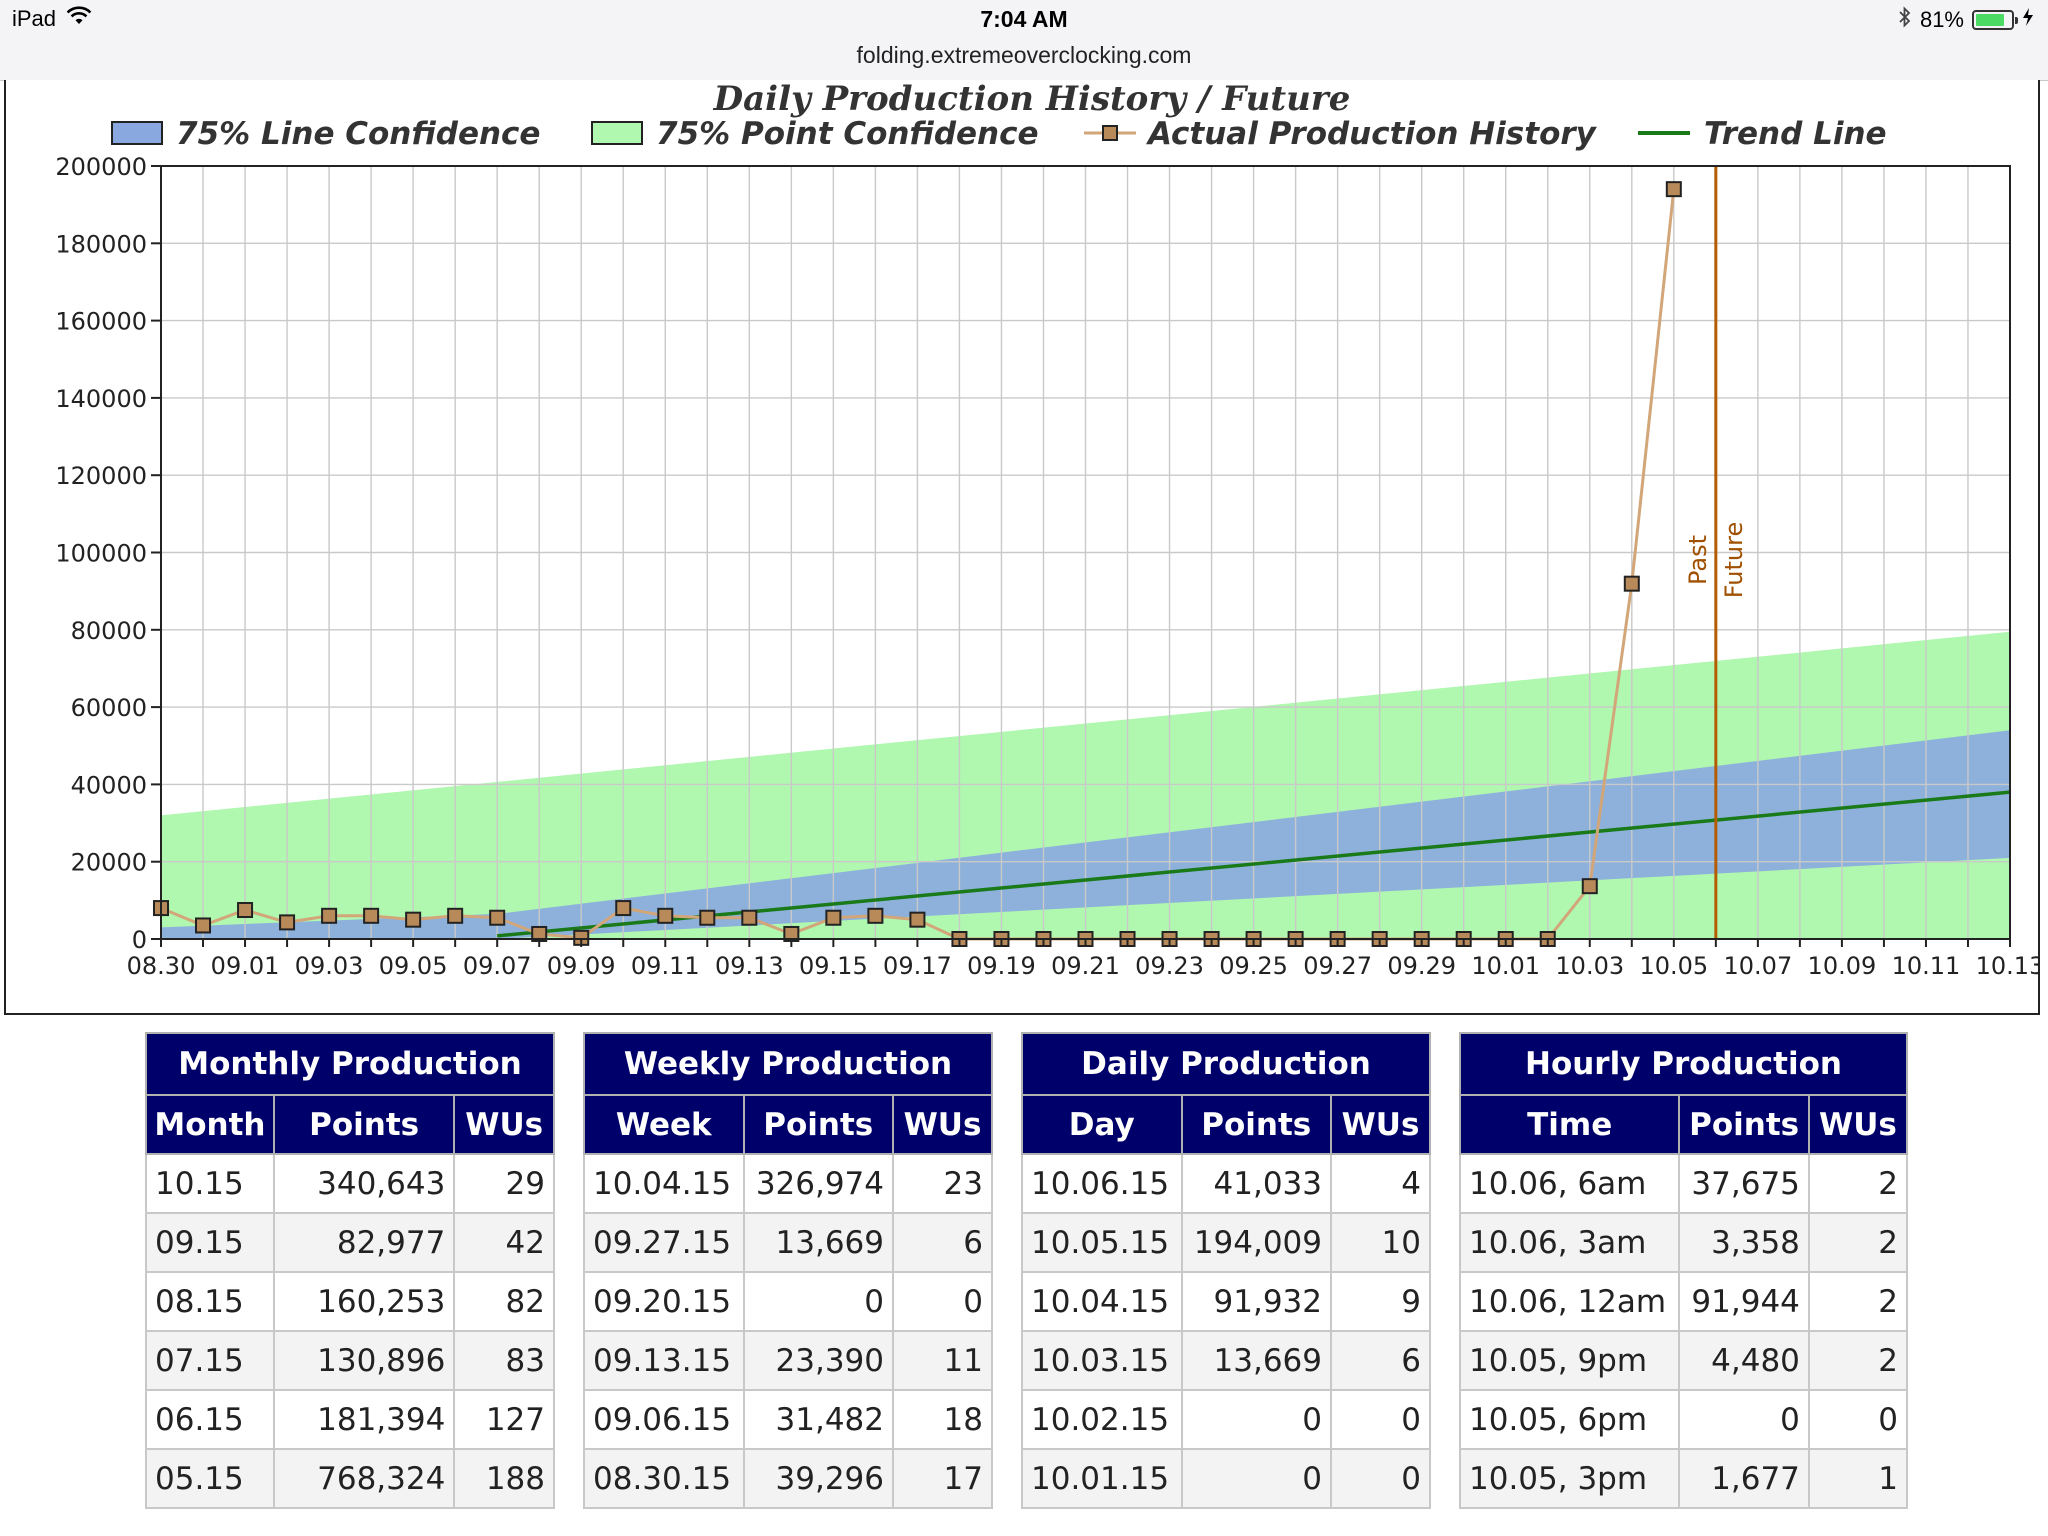 Image resolution: width=2048 pixels, height=1536 pixels. Describe the element at coordinates (504, 1242) in the screenshot. I see `wus-cell: 42` at that location.